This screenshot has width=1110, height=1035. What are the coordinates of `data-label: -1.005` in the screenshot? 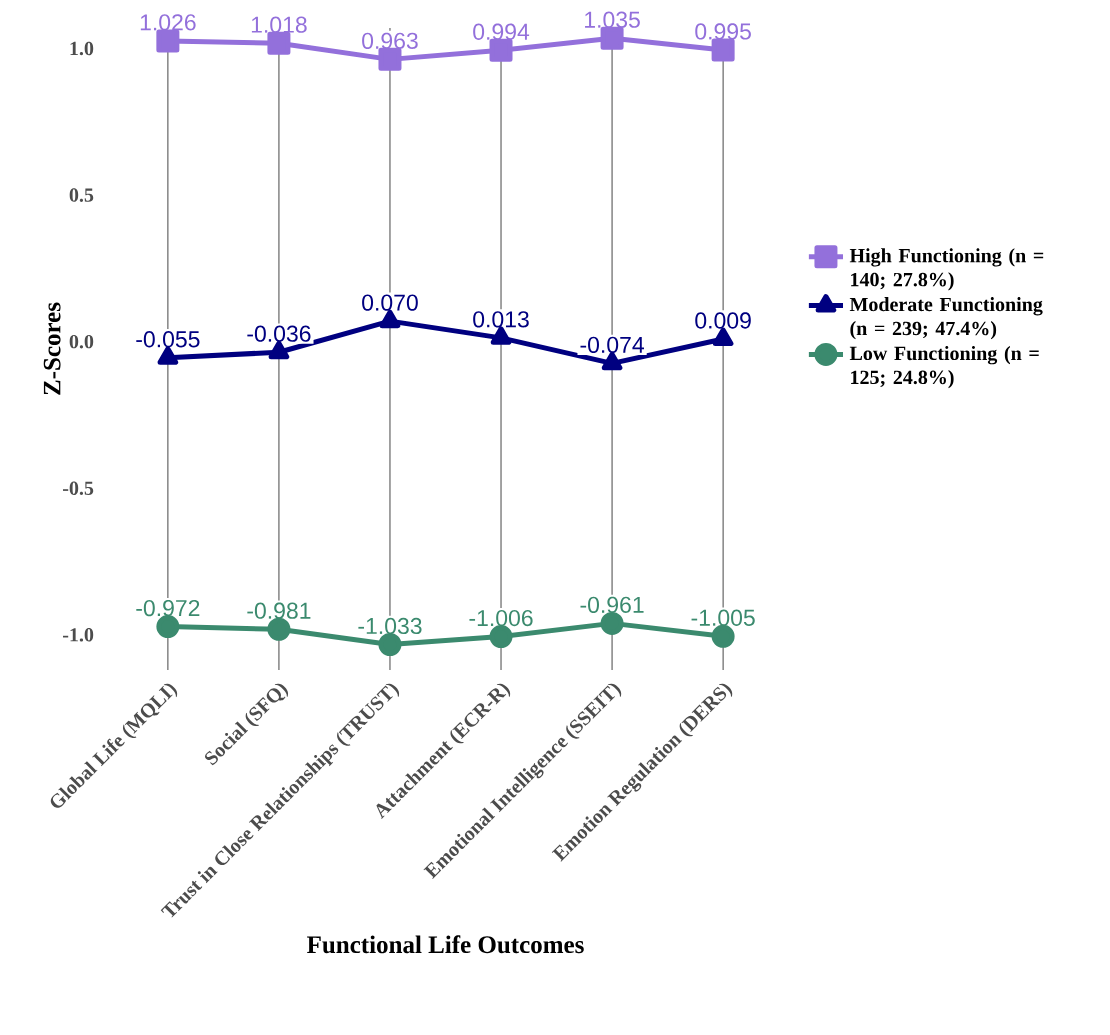 It's located at (723, 617).